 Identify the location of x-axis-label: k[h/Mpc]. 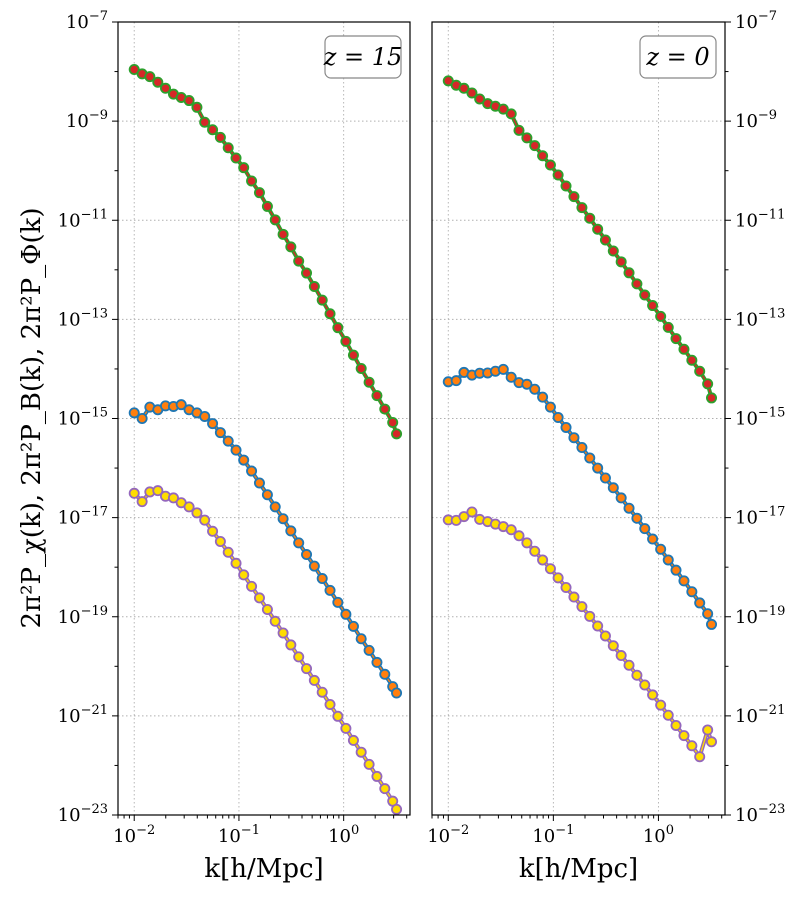
(578, 869).